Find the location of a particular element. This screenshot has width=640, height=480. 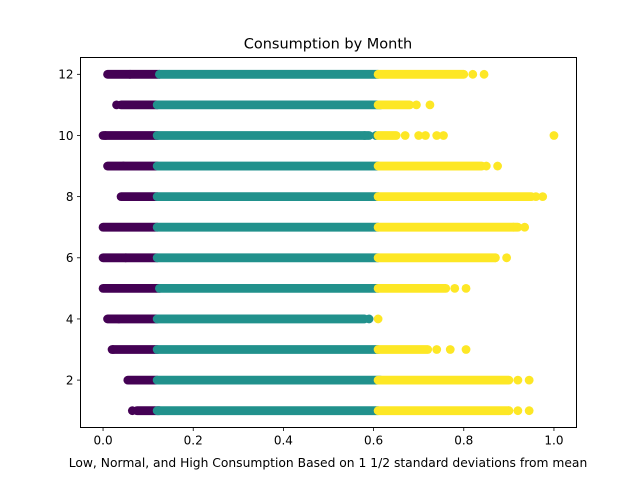

series-low is located at coordinates (131, 242).